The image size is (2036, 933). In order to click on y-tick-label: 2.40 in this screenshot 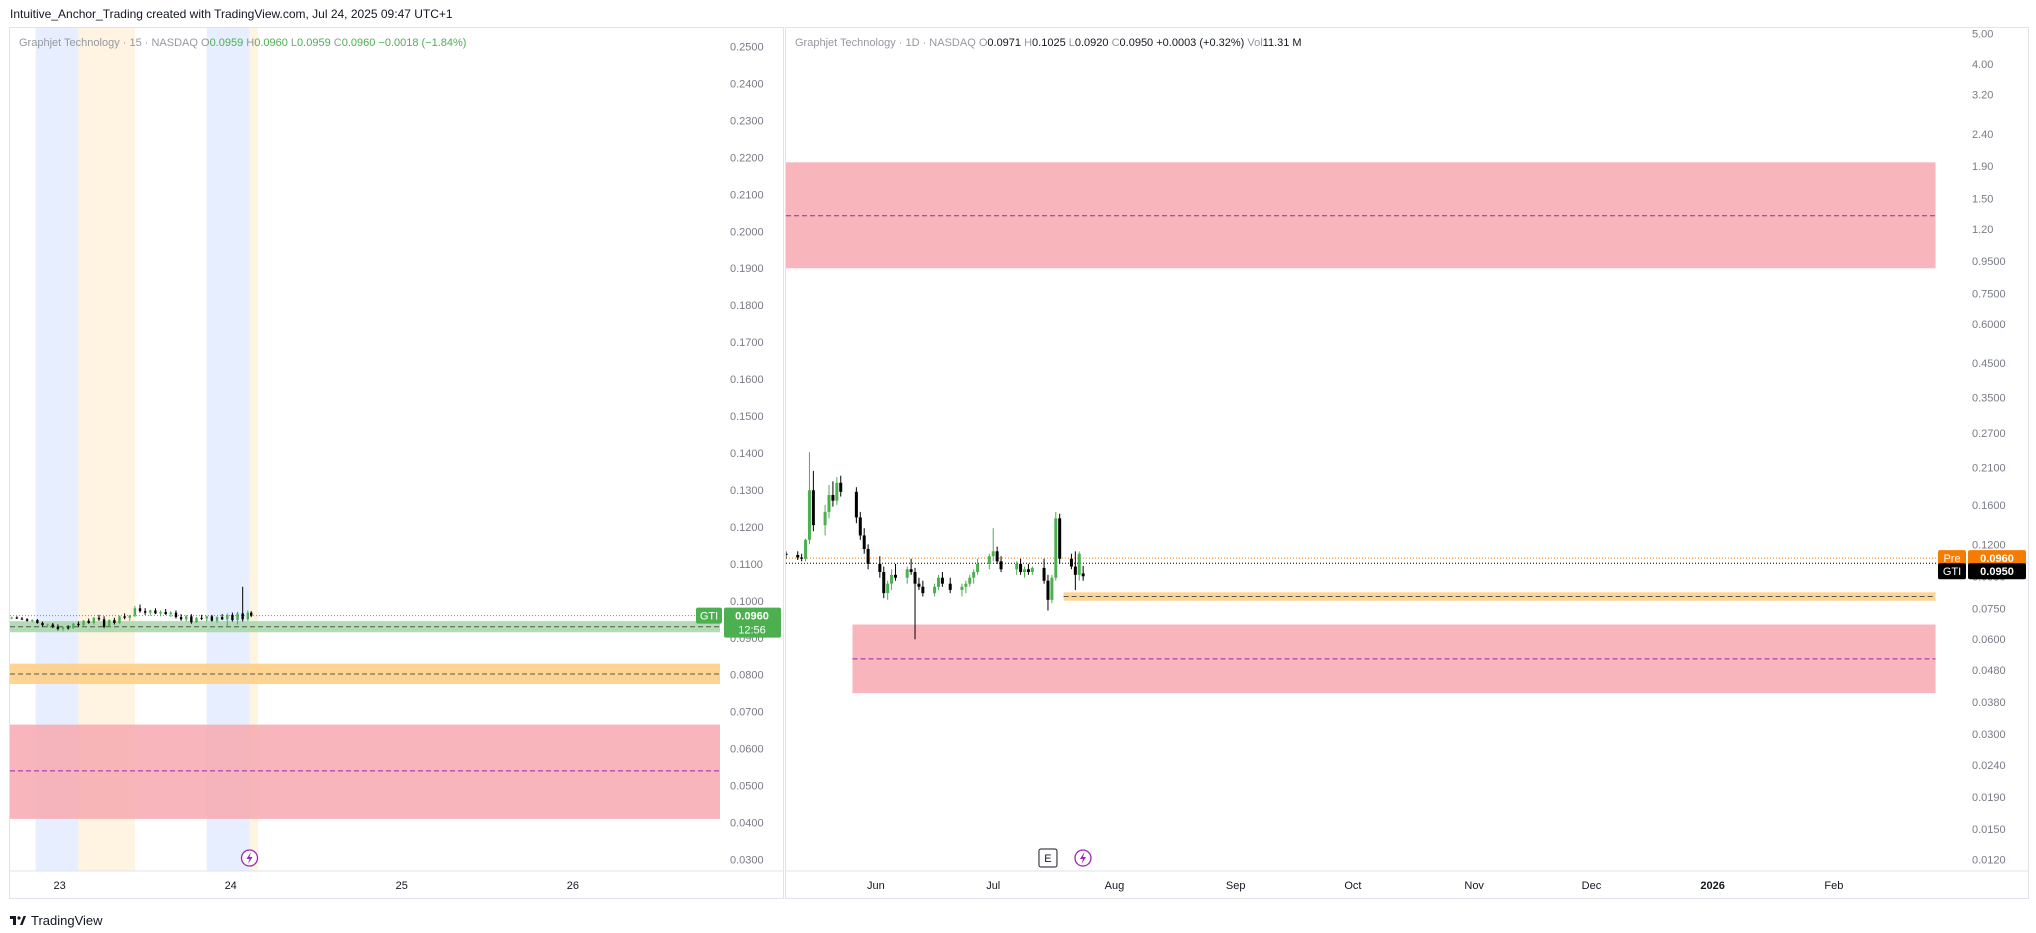, I will do `click(1982, 135)`.